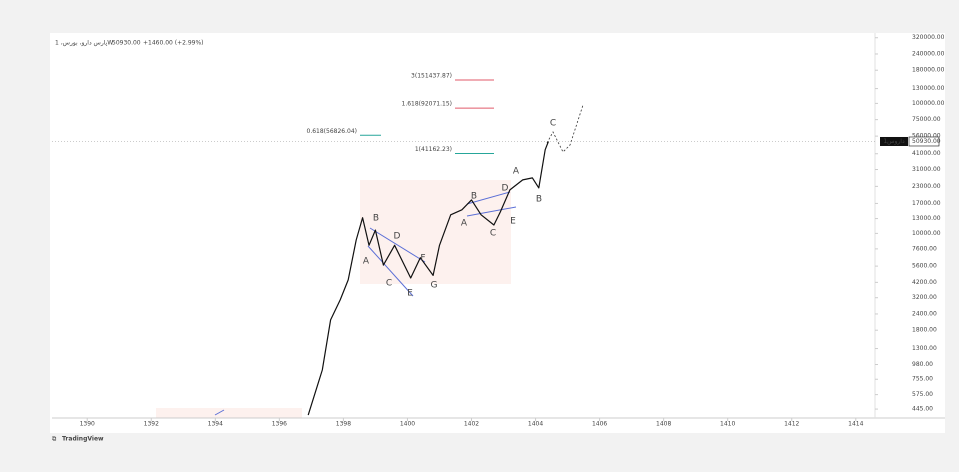 The height and width of the screenshot is (472, 959). Describe the element at coordinates (151, 424) in the screenshot. I see `x-tick-label: 1392` at that location.